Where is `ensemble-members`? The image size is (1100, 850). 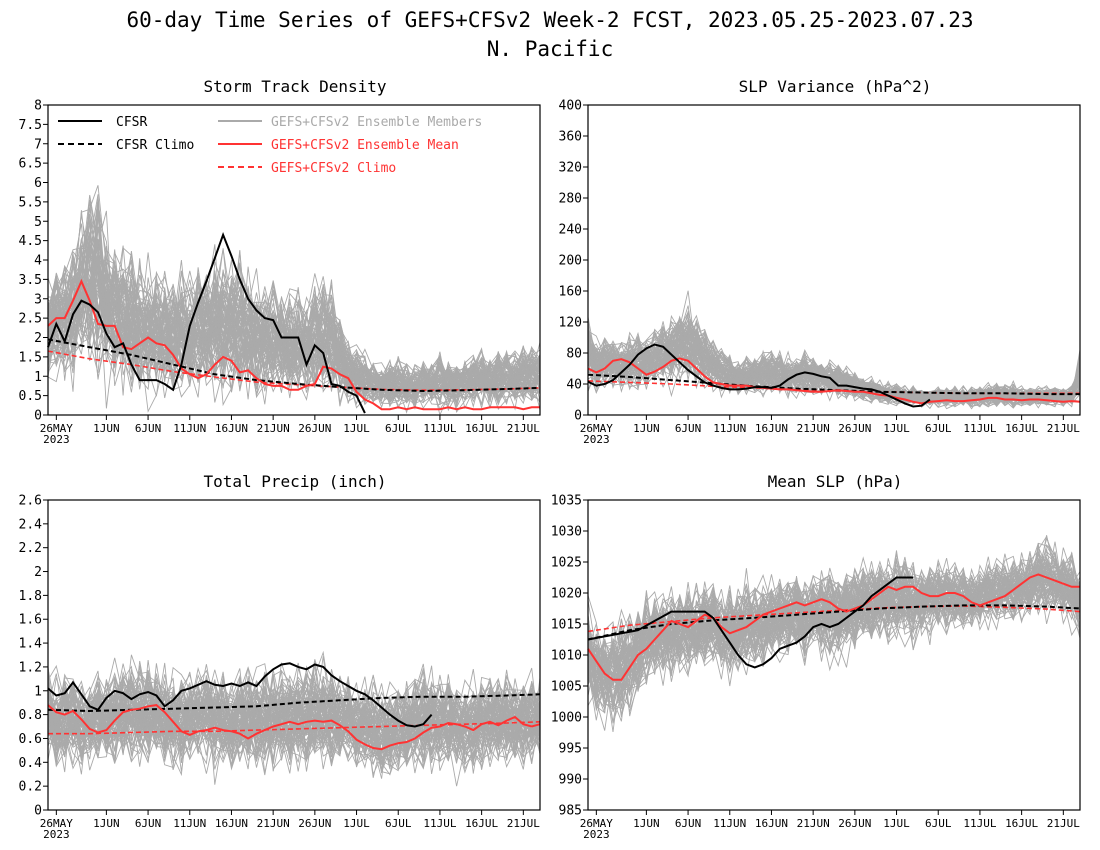 ensemble-members is located at coordinates (294, 301).